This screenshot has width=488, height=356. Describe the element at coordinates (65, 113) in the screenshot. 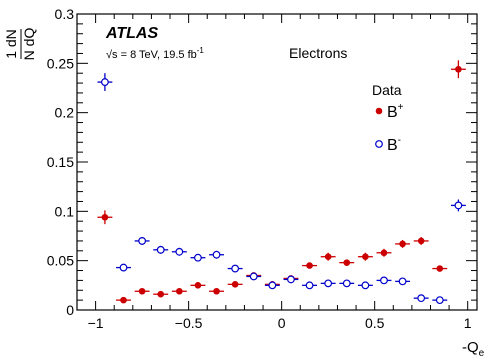

I see `y-tick-label: 0.2` at that location.